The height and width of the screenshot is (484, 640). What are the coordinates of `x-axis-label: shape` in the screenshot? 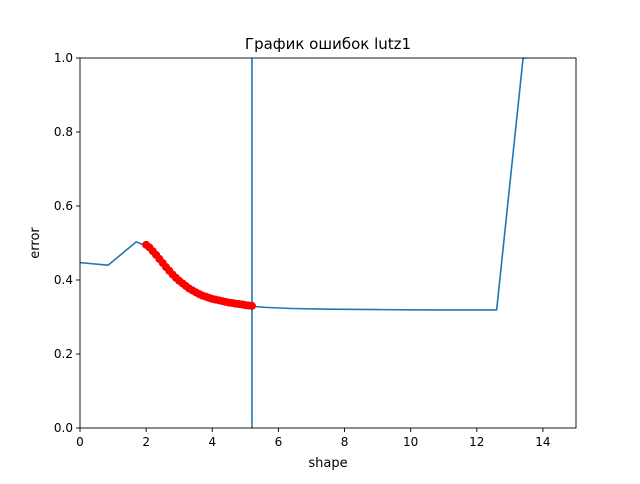 It's located at (327, 463).